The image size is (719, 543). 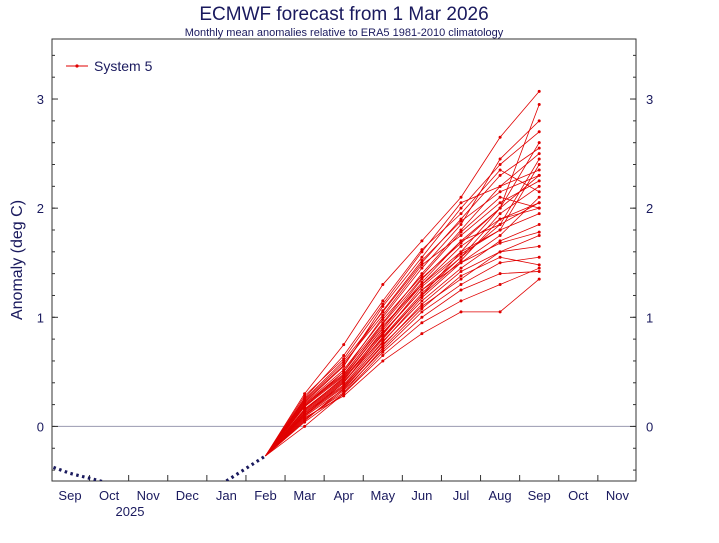 I want to click on y-tick-label-left: 3, so click(x=40, y=99).